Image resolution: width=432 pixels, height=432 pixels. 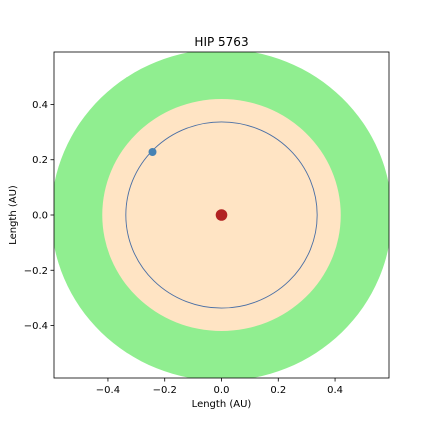 I want to click on y-tick-label: 0.4, so click(x=40, y=105).